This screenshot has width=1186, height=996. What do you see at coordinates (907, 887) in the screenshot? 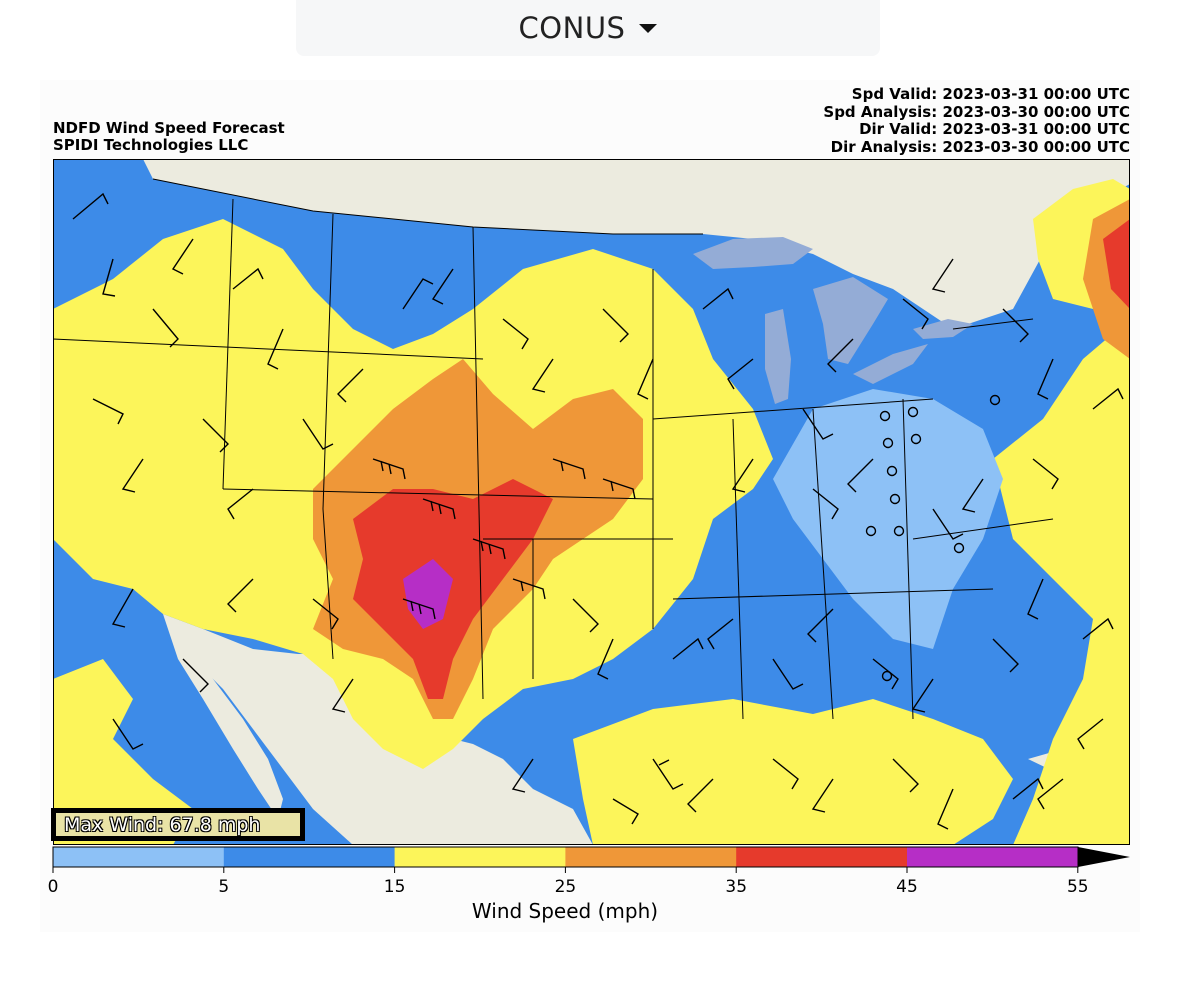
I see `colorbar-tick-label: 45` at bounding box center [907, 887].